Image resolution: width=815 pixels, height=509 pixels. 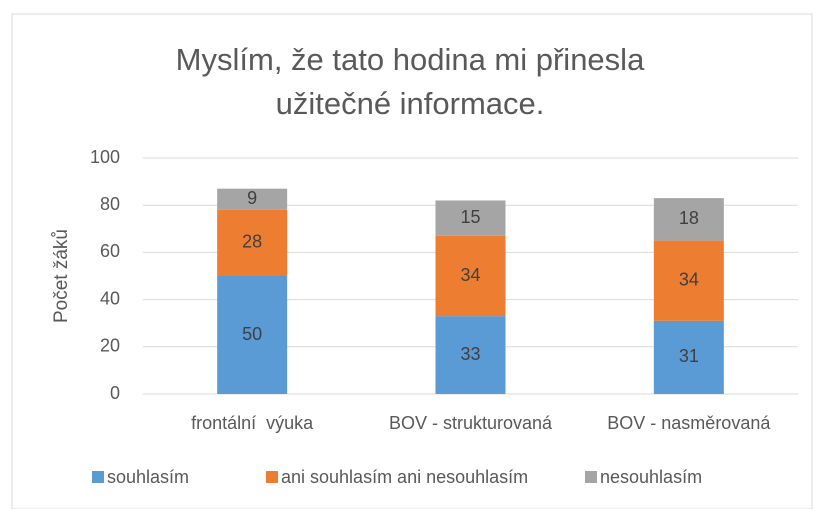 I want to click on y-tick-label: 0, so click(x=115, y=393).